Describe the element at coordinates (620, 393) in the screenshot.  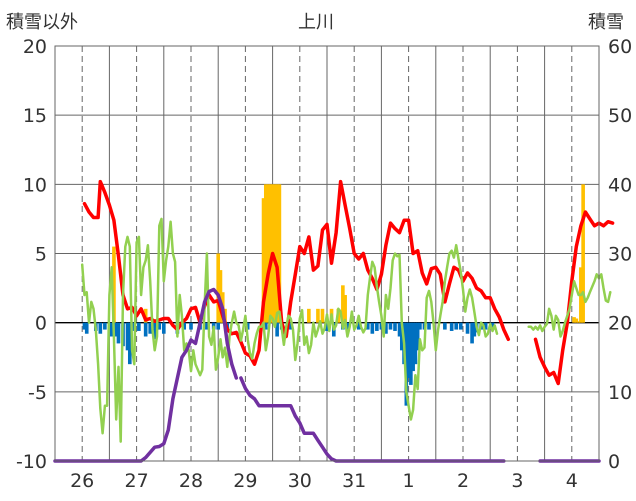
I see `right-tick-label: 10` at that location.